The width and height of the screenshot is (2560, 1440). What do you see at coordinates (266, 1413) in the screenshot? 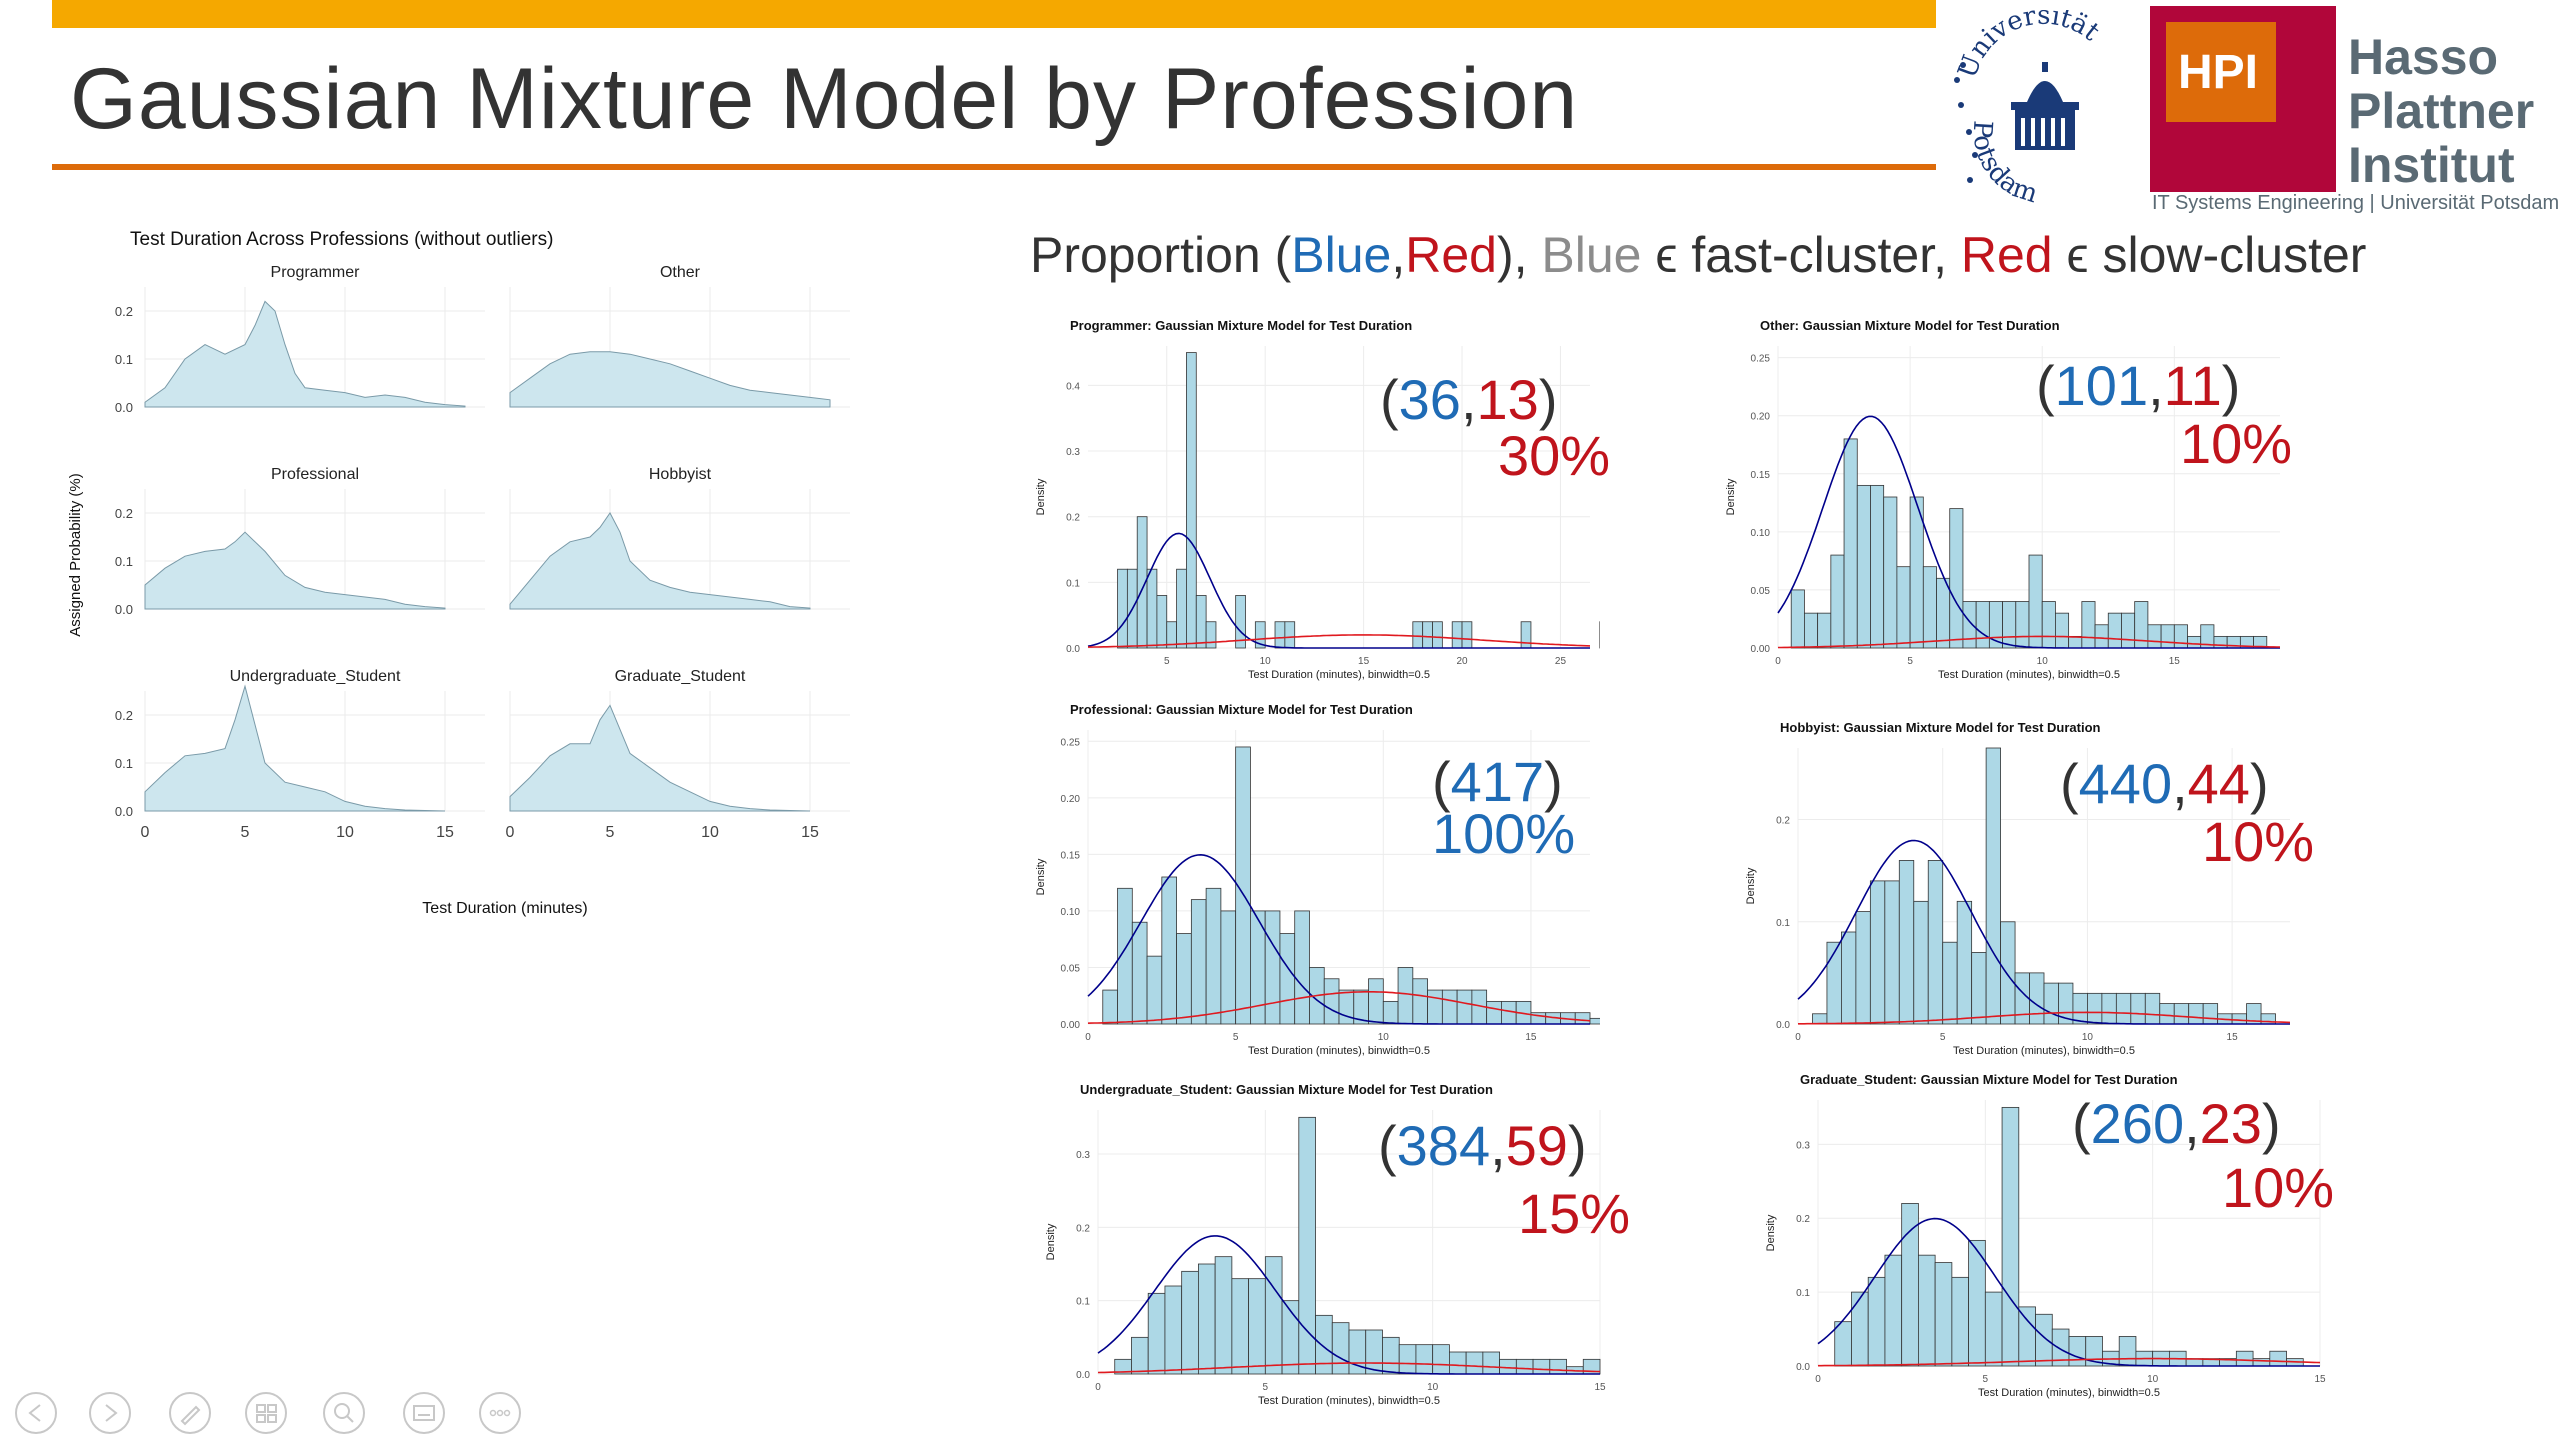
I see `slides-icon` at bounding box center [266, 1413].